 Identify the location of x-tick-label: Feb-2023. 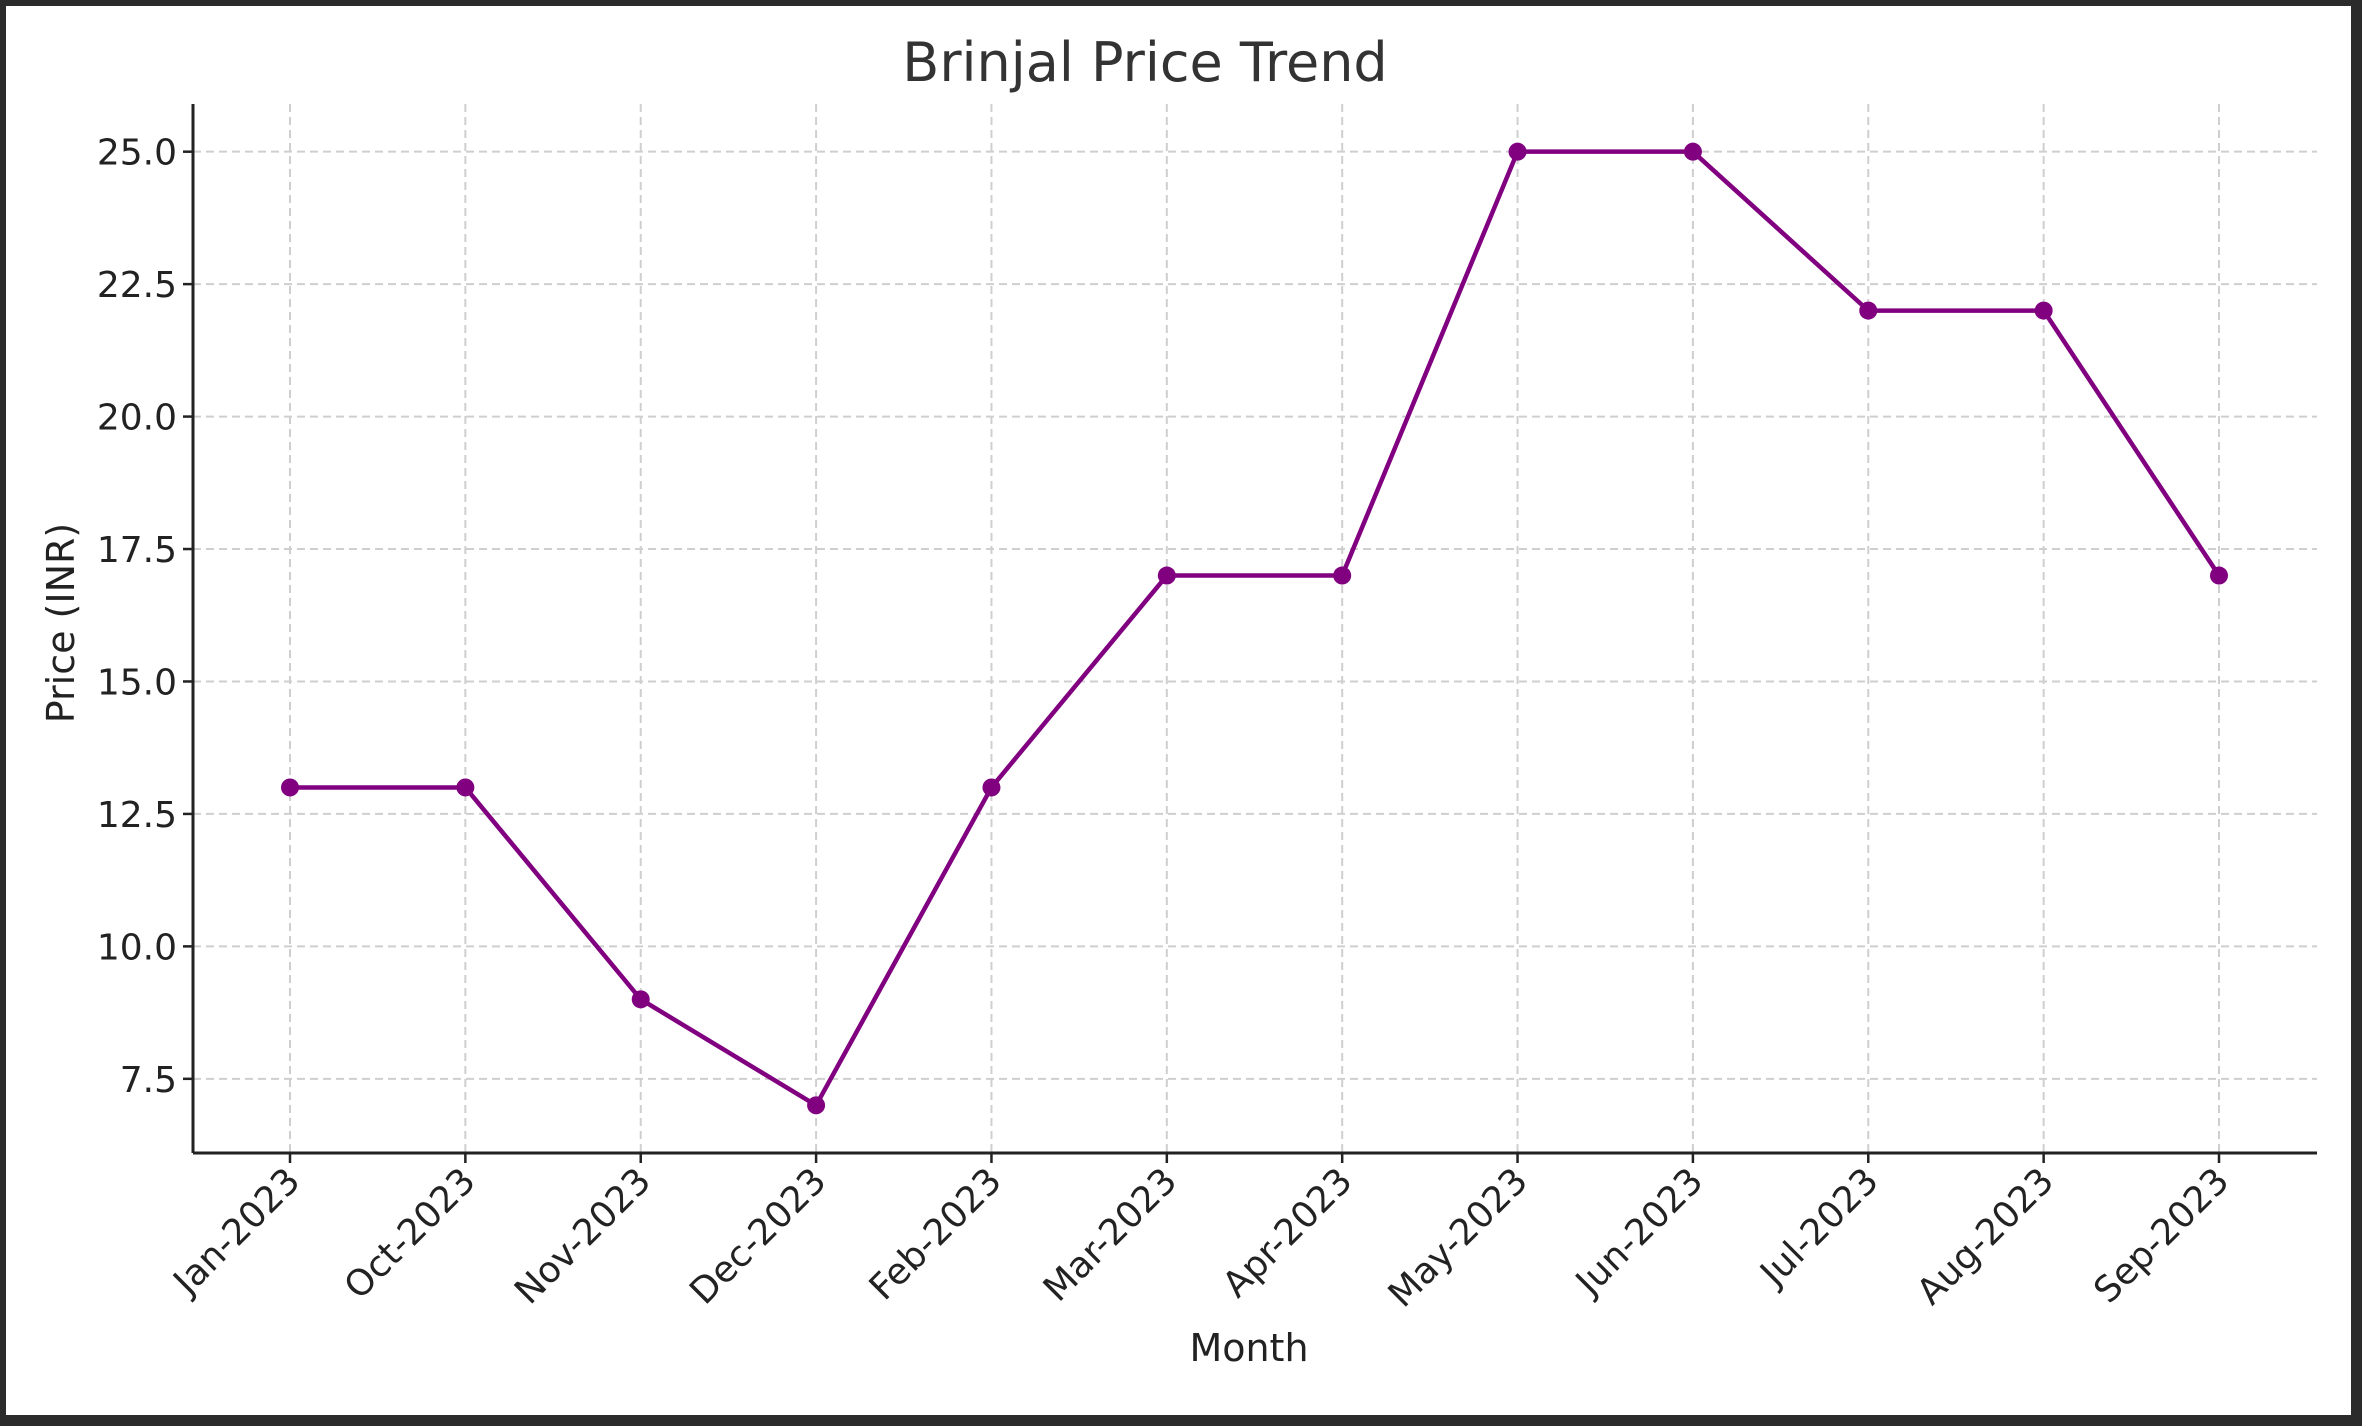
(936, 1234).